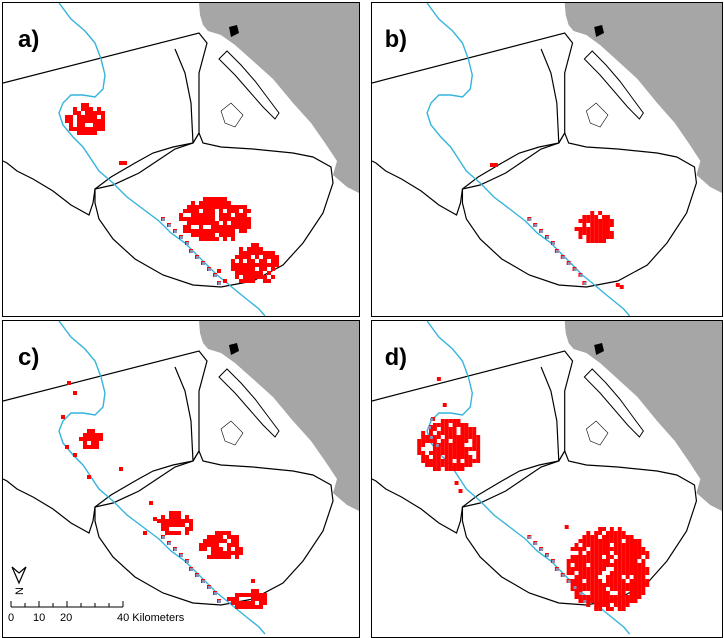  Describe the element at coordinates (249, 85) in the screenshot. I see `sand-spit` at that location.